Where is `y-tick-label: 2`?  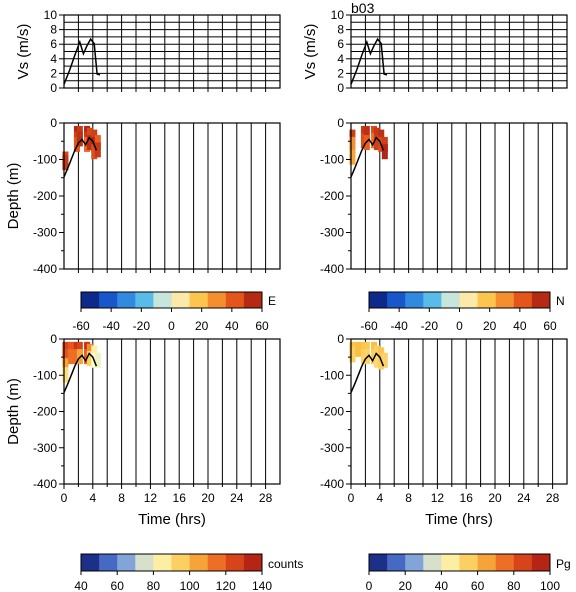 y-tick-label: 2 is located at coordinates (340, 73).